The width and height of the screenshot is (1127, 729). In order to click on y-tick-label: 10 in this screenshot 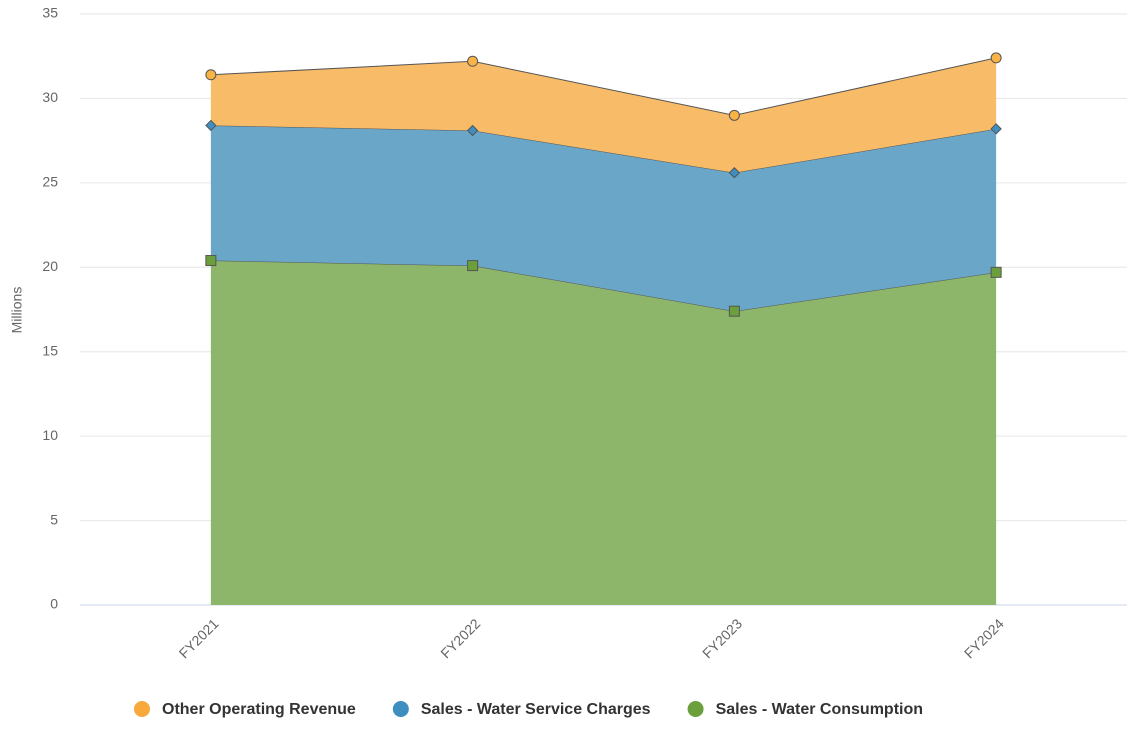, I will do `click(50, 435)`.